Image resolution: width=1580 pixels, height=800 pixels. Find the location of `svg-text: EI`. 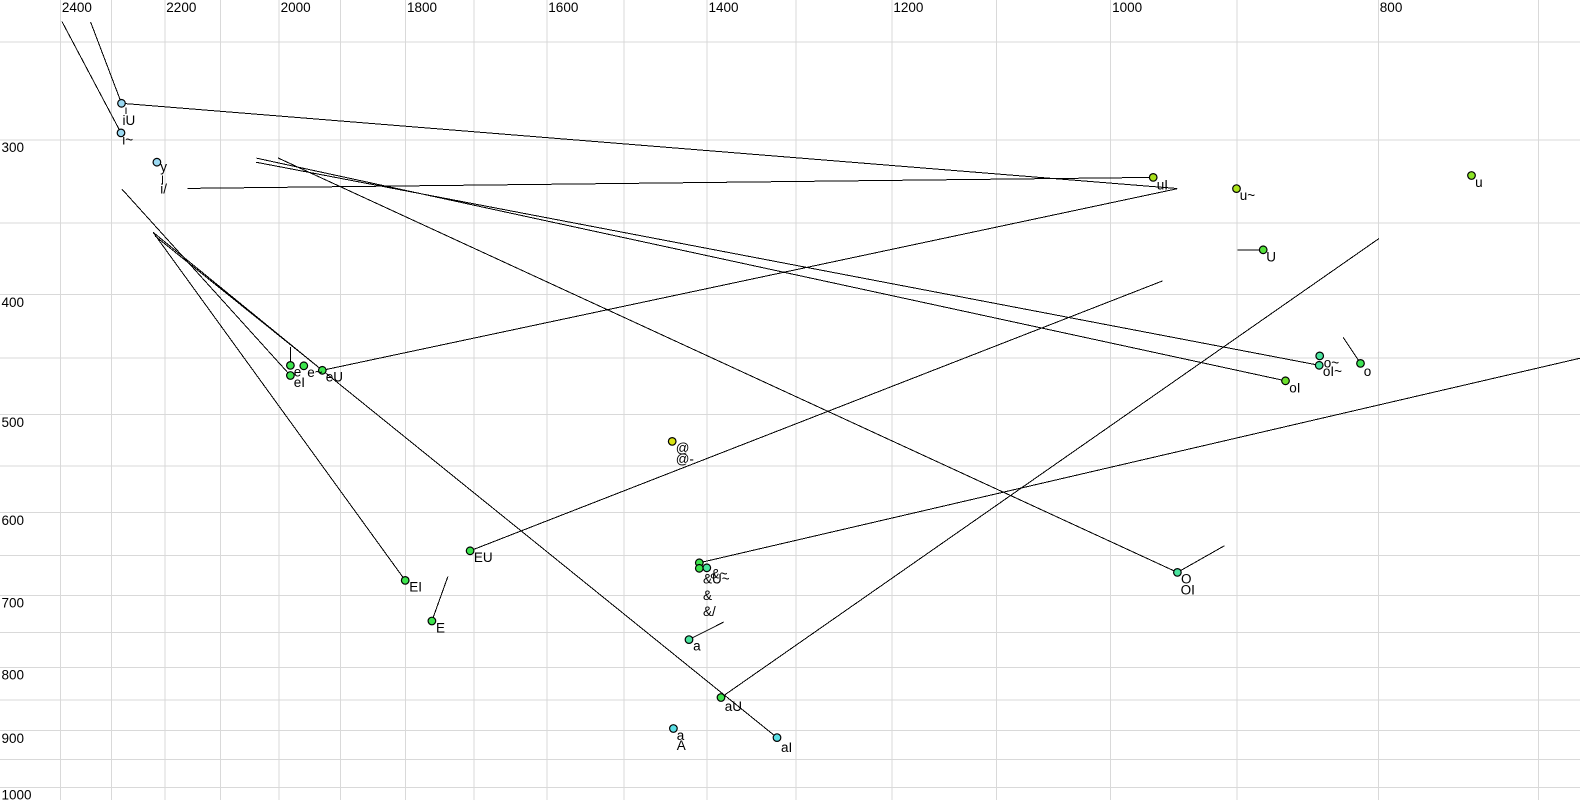

svg-text: EI is located at coordinates (415, 587).